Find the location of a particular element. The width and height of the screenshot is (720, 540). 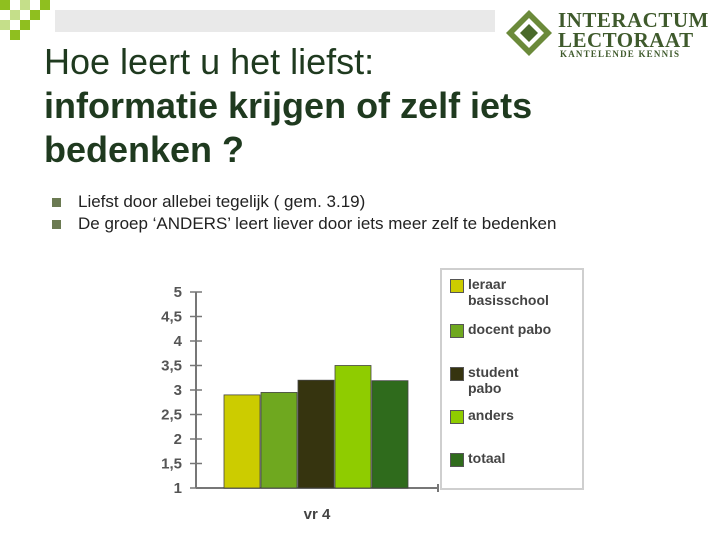

y-tick-label: 4,5 is located at coordinates (171, 317).